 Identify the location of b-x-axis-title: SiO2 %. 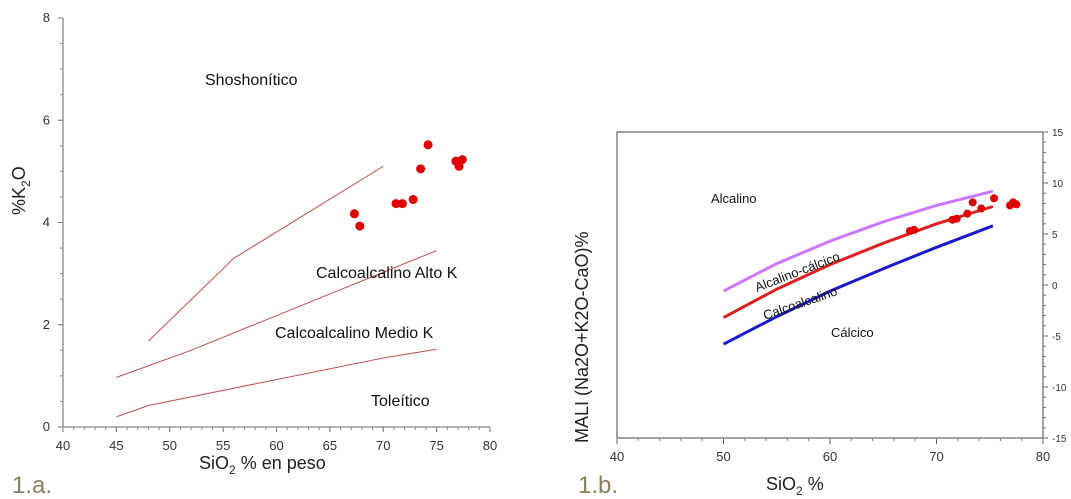
(795, 486).